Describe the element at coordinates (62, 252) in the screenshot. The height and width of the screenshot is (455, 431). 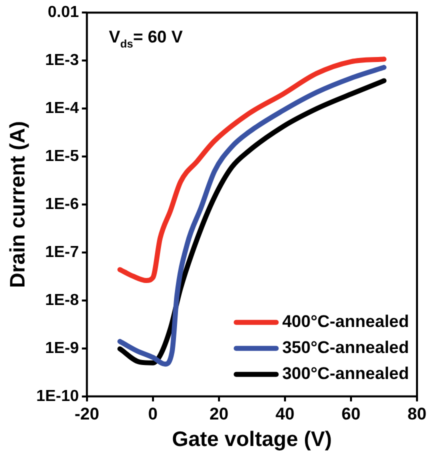
I see `y-tick-label: 1E-7` at that location.